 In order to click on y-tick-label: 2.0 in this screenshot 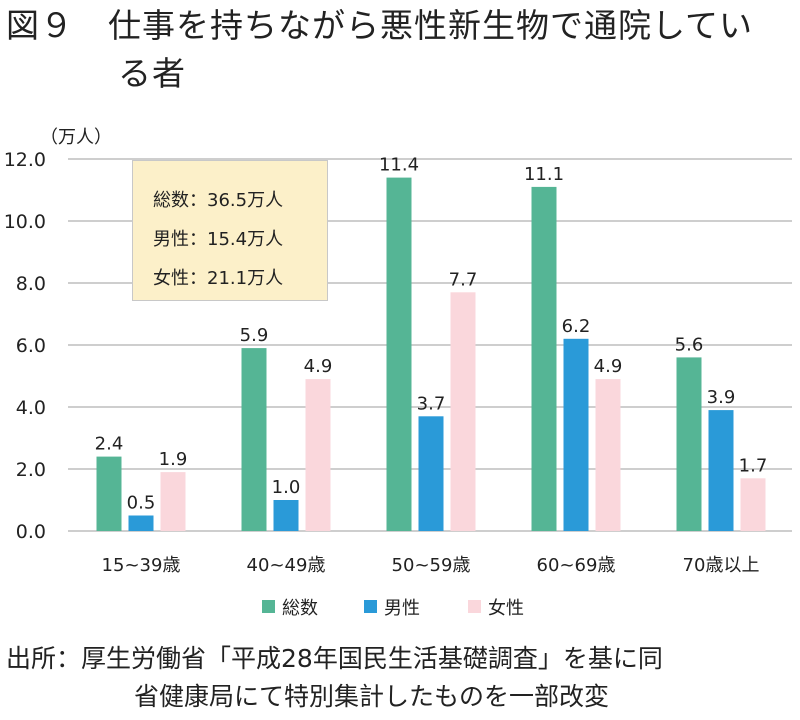, I will do `click(31, 470)`.